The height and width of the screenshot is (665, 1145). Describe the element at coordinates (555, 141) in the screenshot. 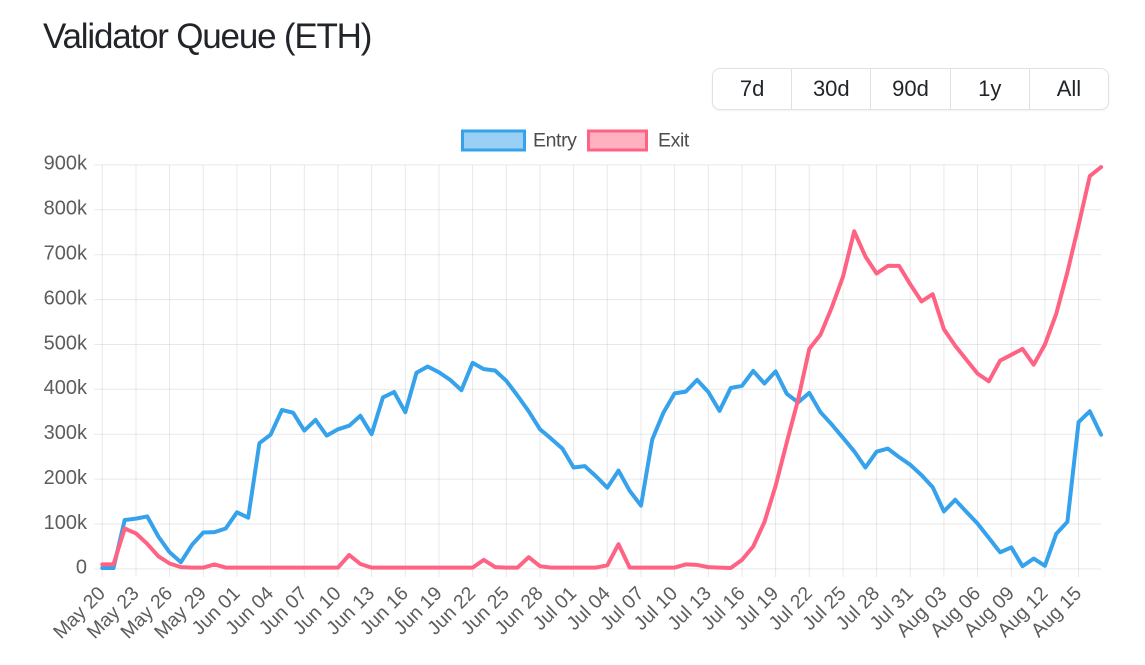

I see `svg-text: Entry` at that location.